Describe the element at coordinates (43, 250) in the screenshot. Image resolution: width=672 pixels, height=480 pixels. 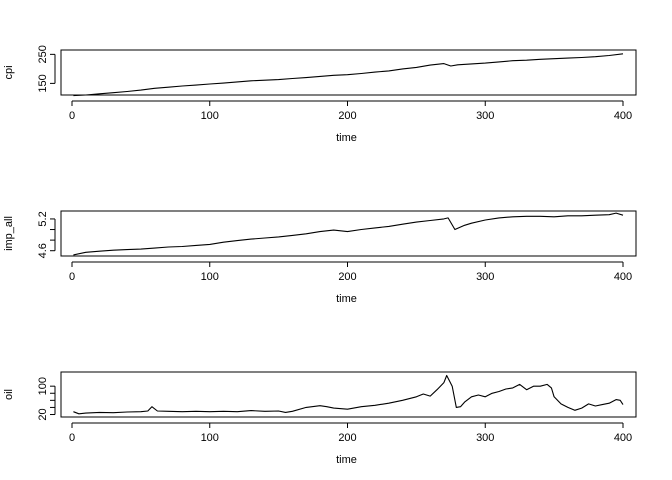
I see `y-tick-label: 4.6` at that location.